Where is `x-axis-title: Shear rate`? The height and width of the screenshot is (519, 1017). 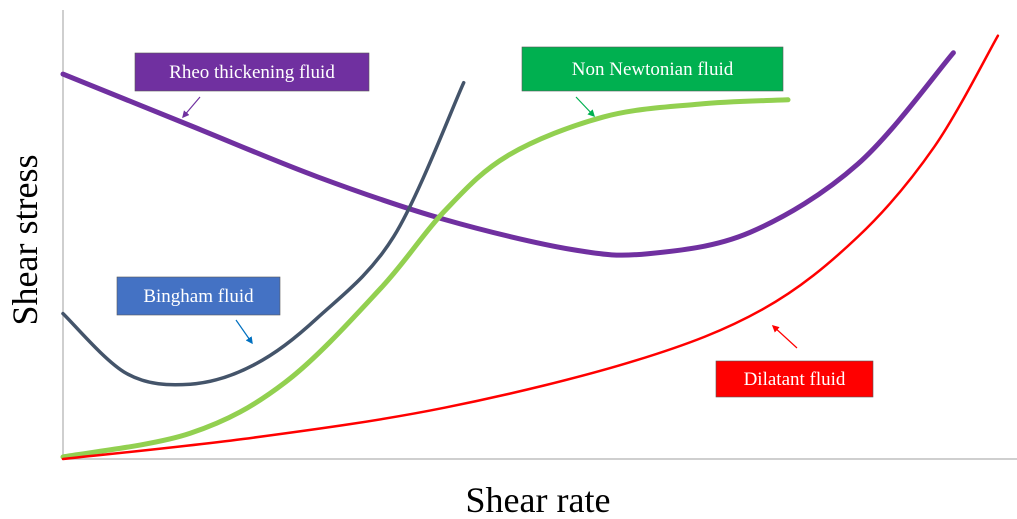
x-axis-title: Shear rate is located at coordinates (538, 499).